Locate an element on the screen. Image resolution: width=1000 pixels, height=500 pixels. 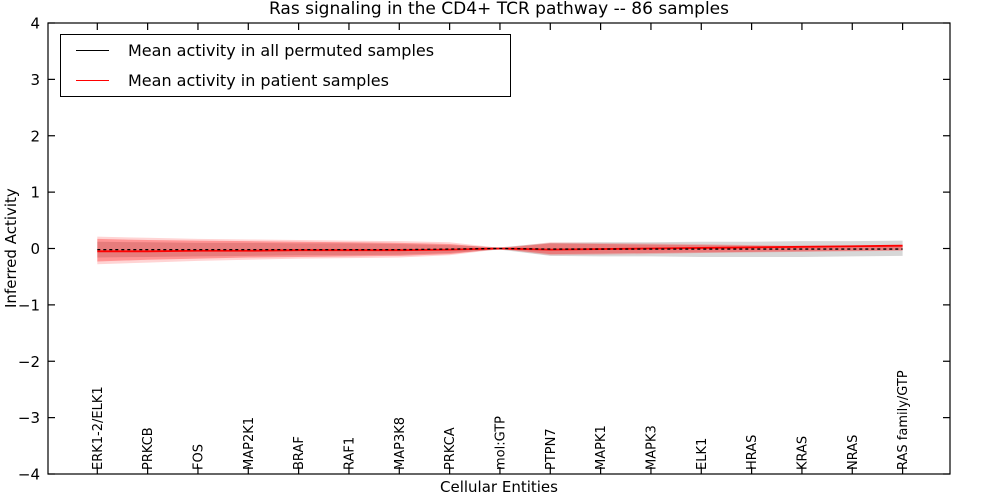
legend-entry-patient: Mean activity in patient samples is located at coordinates (285, 80).